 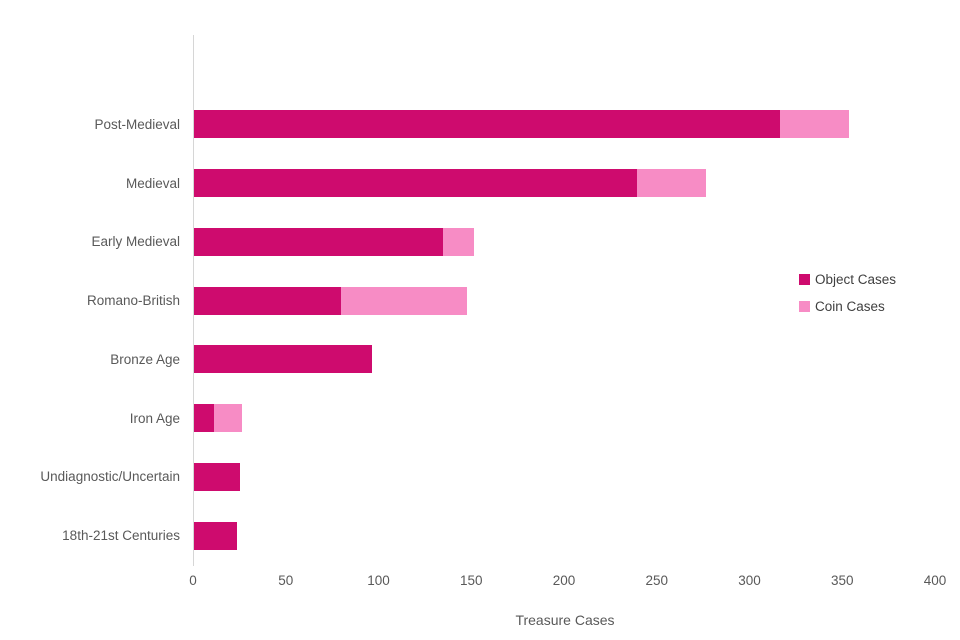 What do you see at coordinates (657, 580) in the screenshot?
I see `x-tick-label: 250` at bounding box center [657, 580].